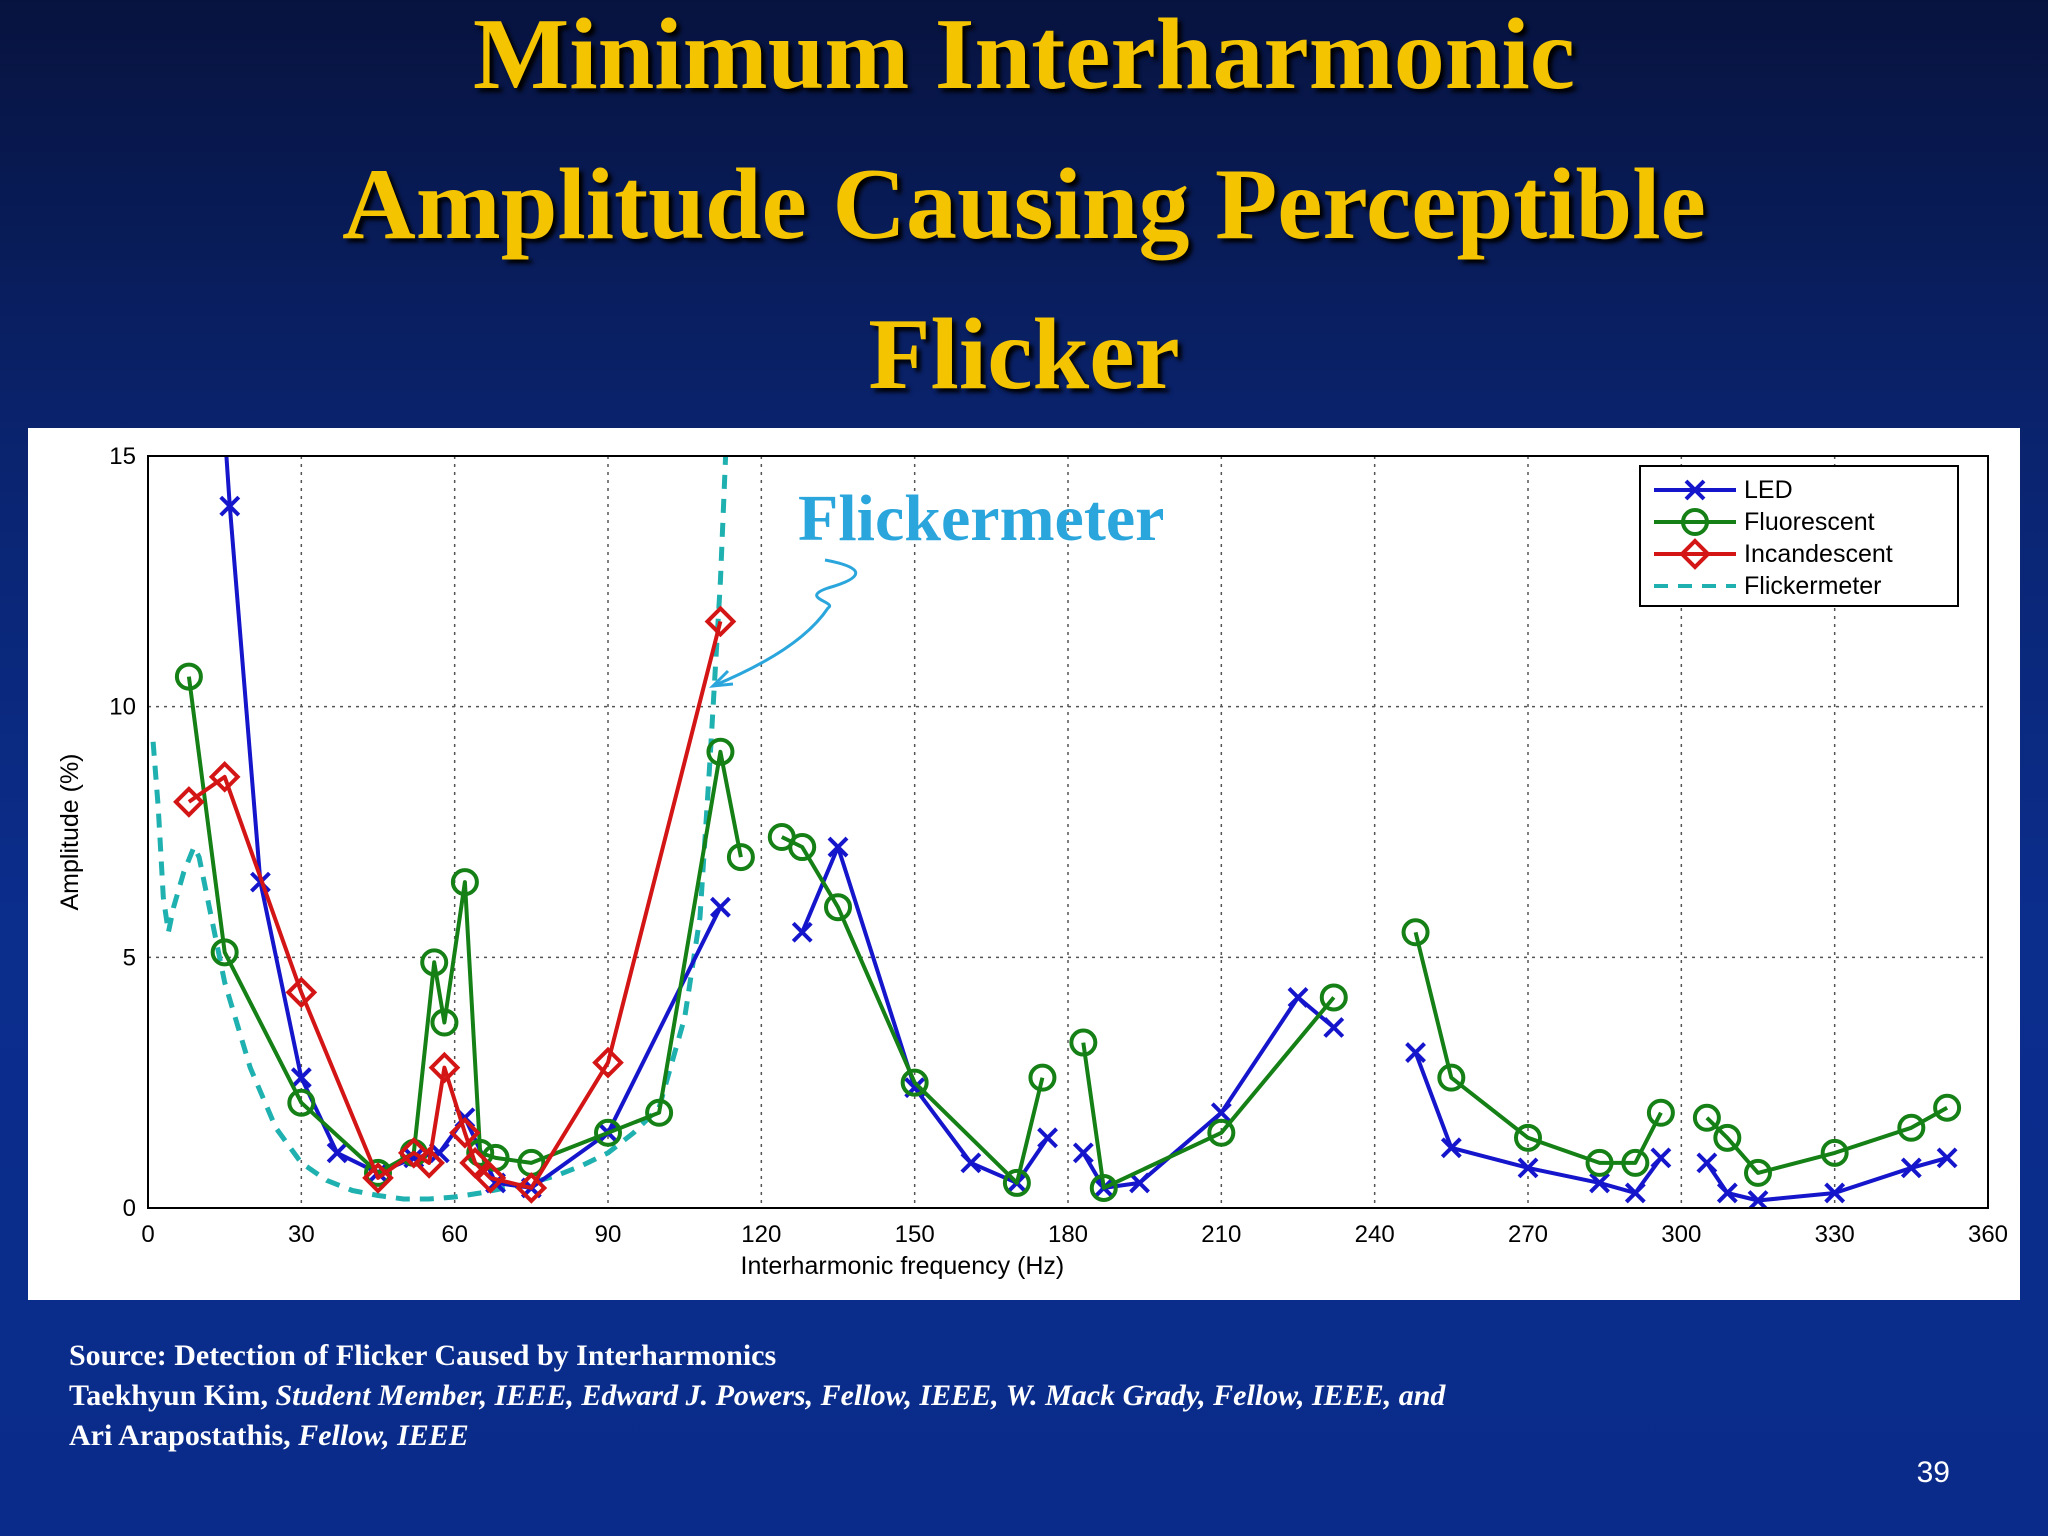 The image size is (2048, 1536). I want to click on source-author-4: Ari Arapostathis,, so click(180, 1435).